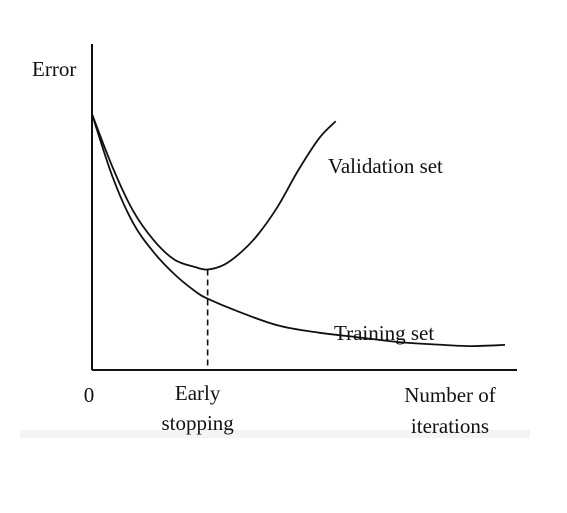  I want to click on y-axis-label: Error, so click(54, 69).